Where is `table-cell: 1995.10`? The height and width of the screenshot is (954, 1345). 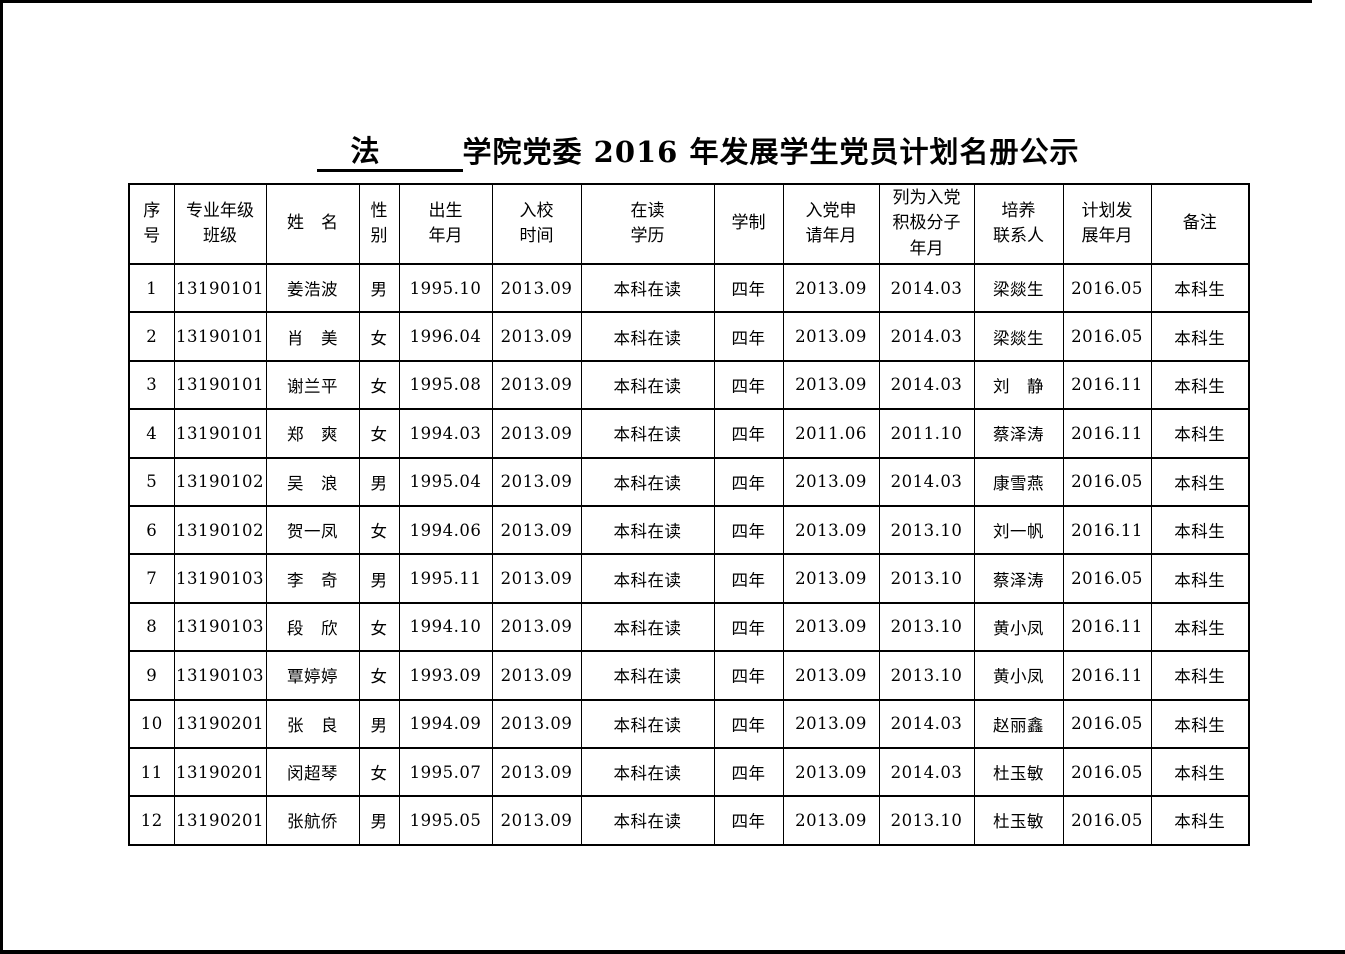 table-cell: 1995.10 is located at coordinates (445, 288).